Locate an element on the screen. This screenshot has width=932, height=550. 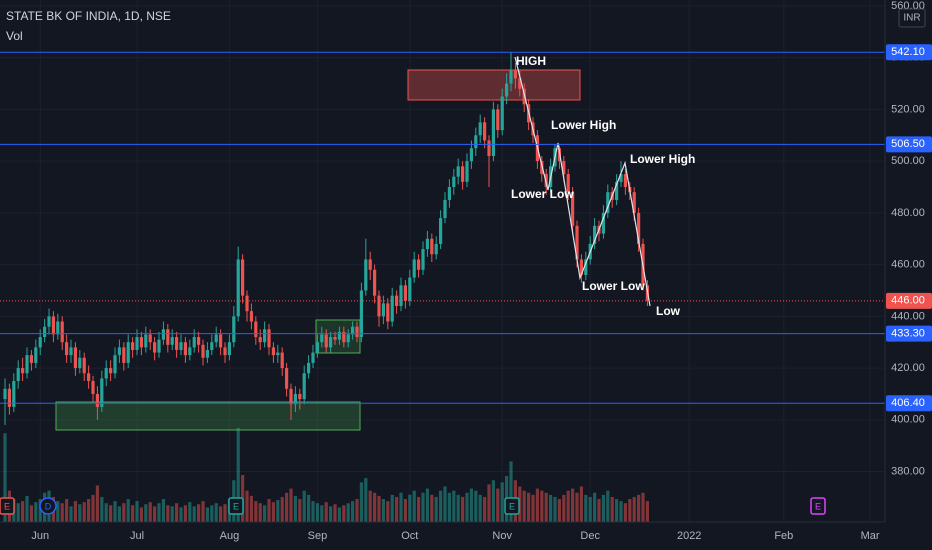
volume-pane is located at coordinates (326, 475).